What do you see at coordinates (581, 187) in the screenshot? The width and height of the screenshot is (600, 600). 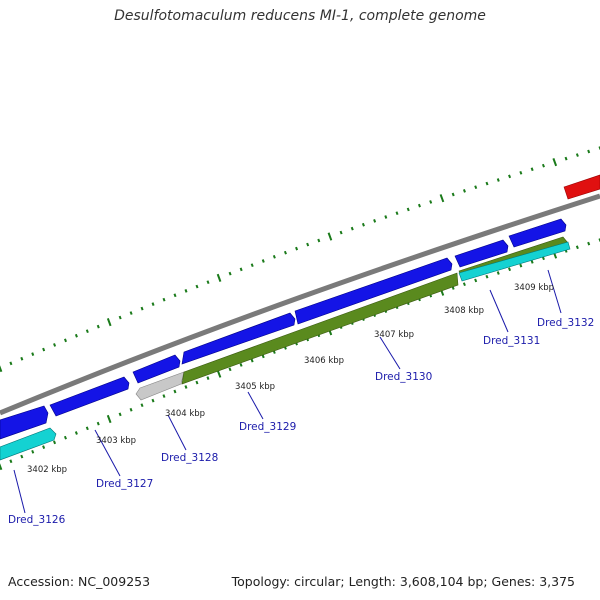 I see `rna-feature` at bounding box center [581, 187].